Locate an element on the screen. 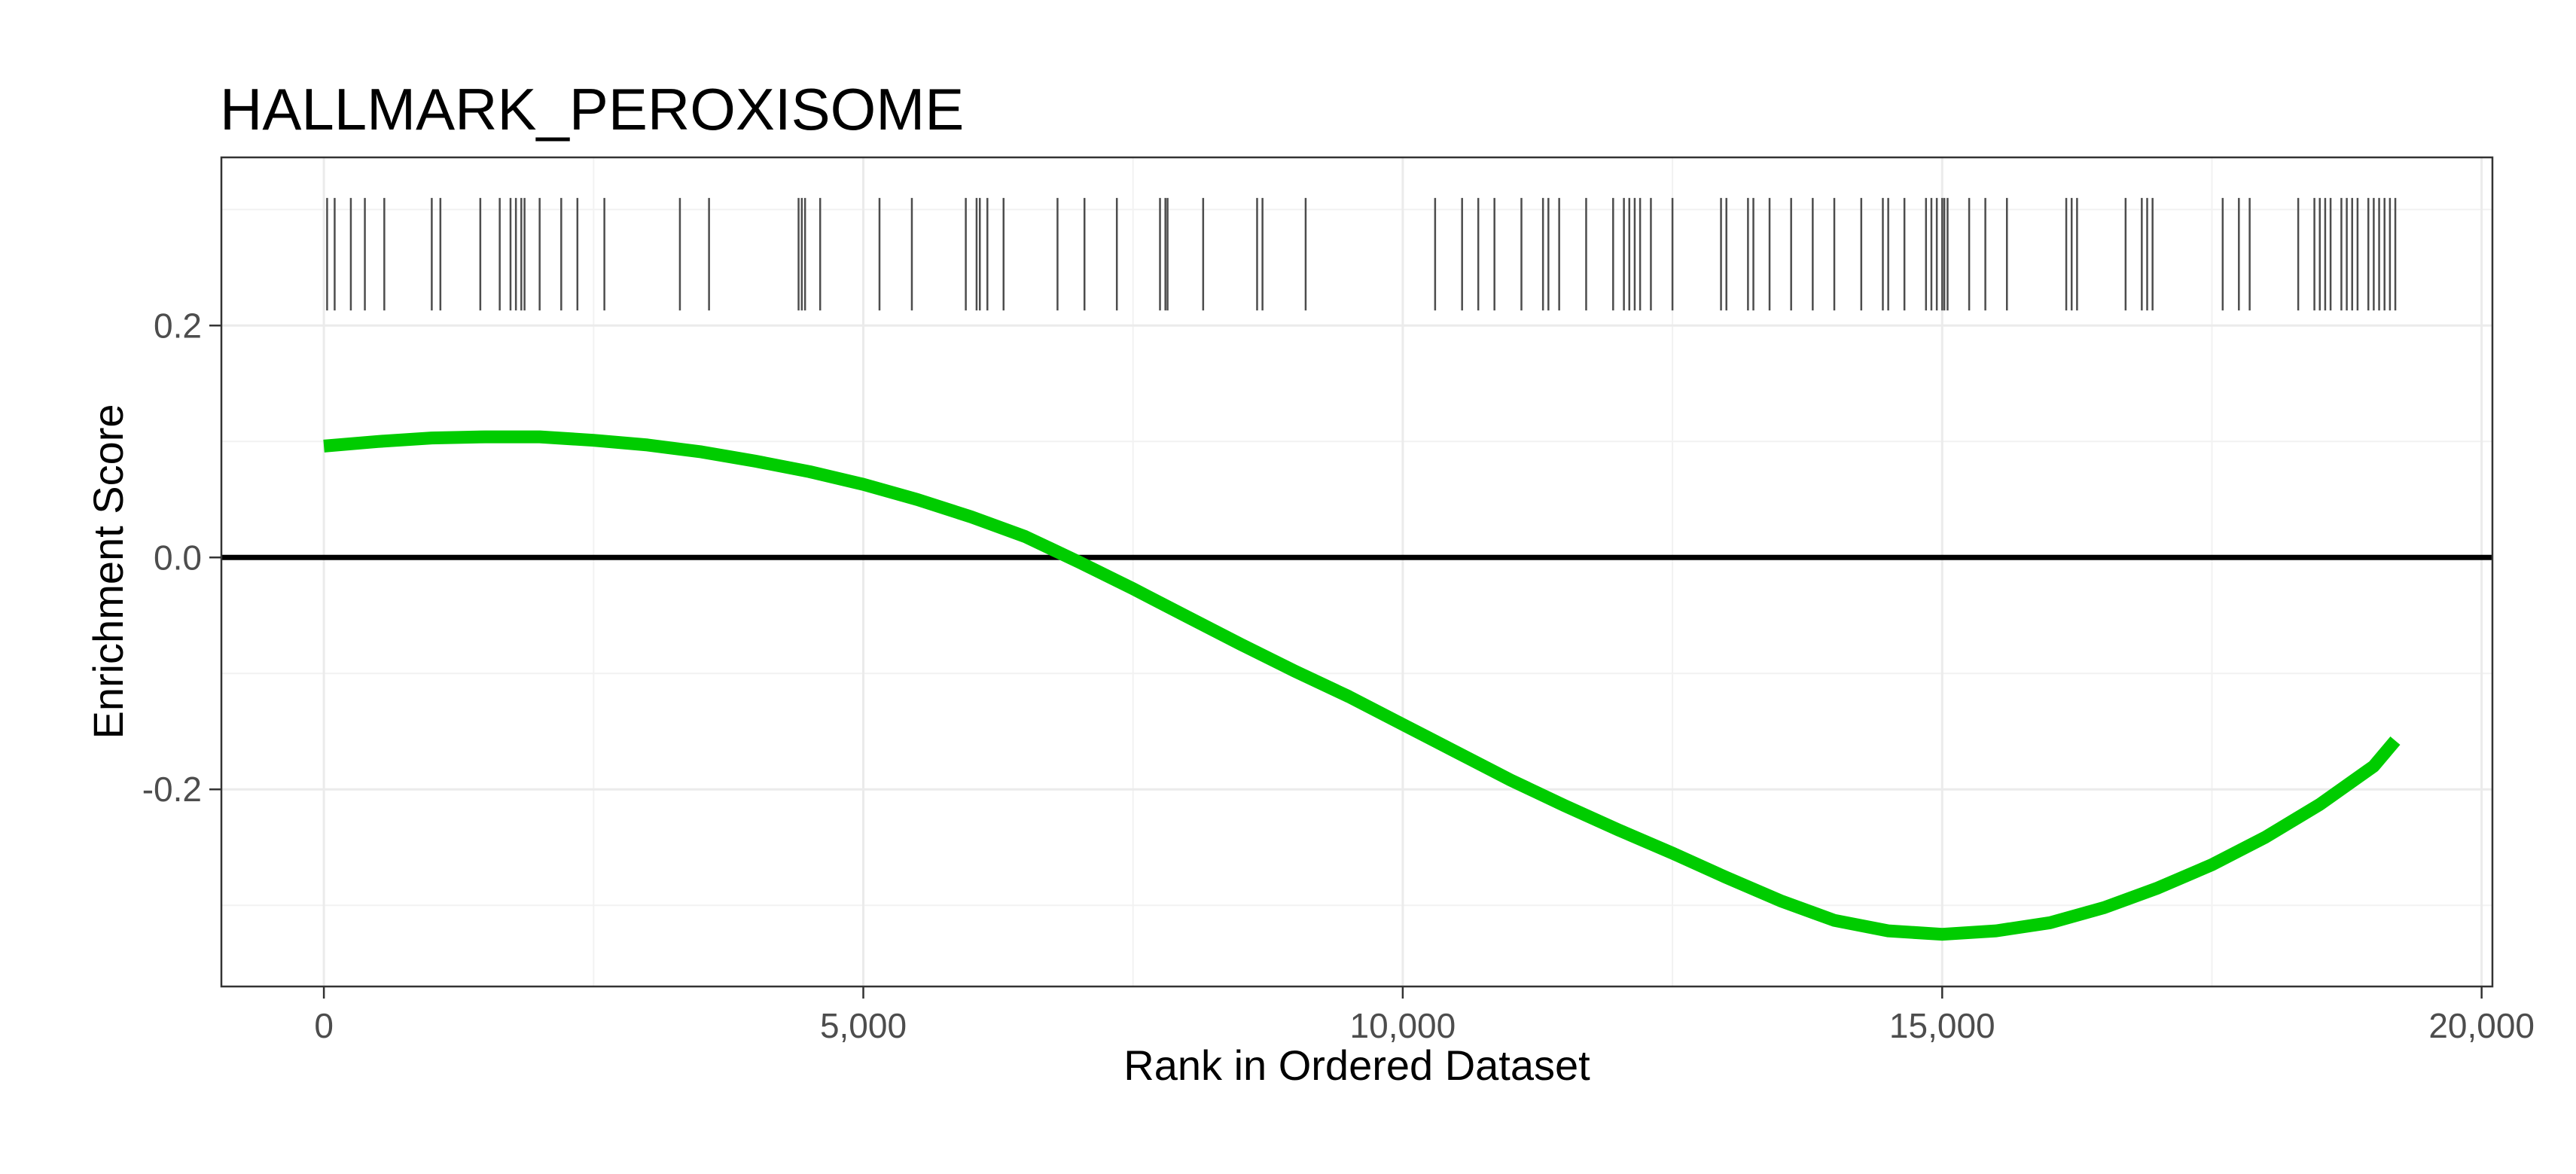 Image resolution: width=2576 pixels, height=1174 pixels. x-tick-label: 20,000 is located at coordinates (2481, 1025).